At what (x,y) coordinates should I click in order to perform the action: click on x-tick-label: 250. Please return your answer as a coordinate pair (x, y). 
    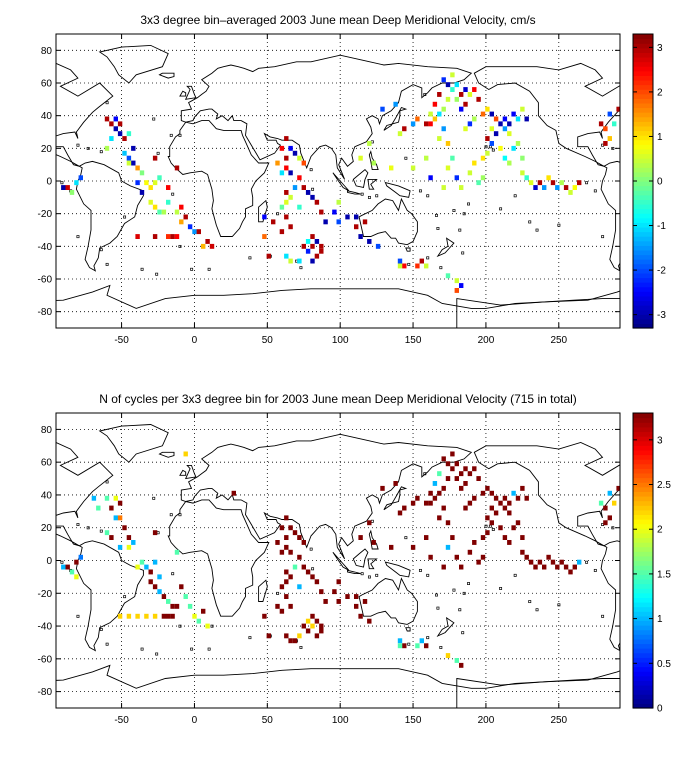
    Looking at the image, I should click on (558, 340).